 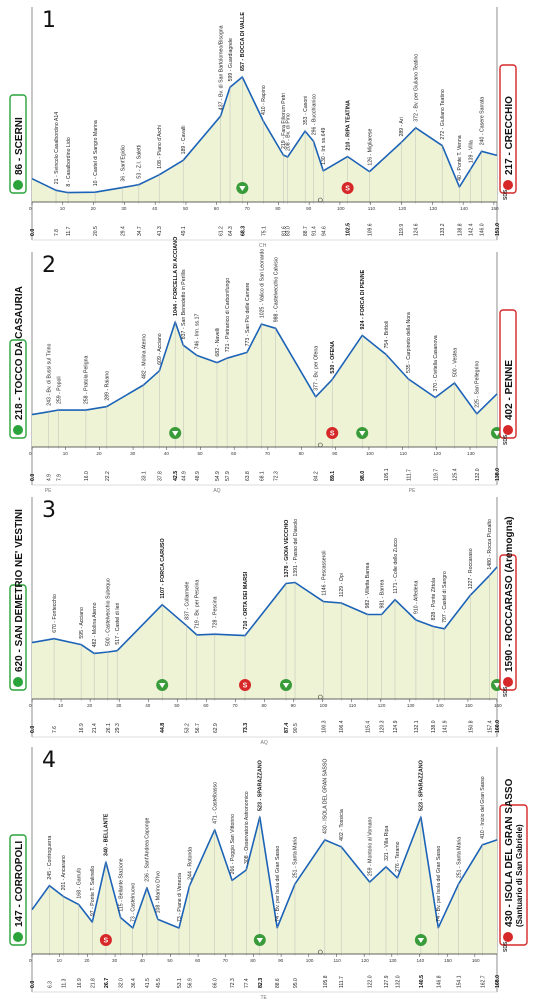 I want to click on waypoint-label: 910 - Alfedena, so click(x=417, y=597).